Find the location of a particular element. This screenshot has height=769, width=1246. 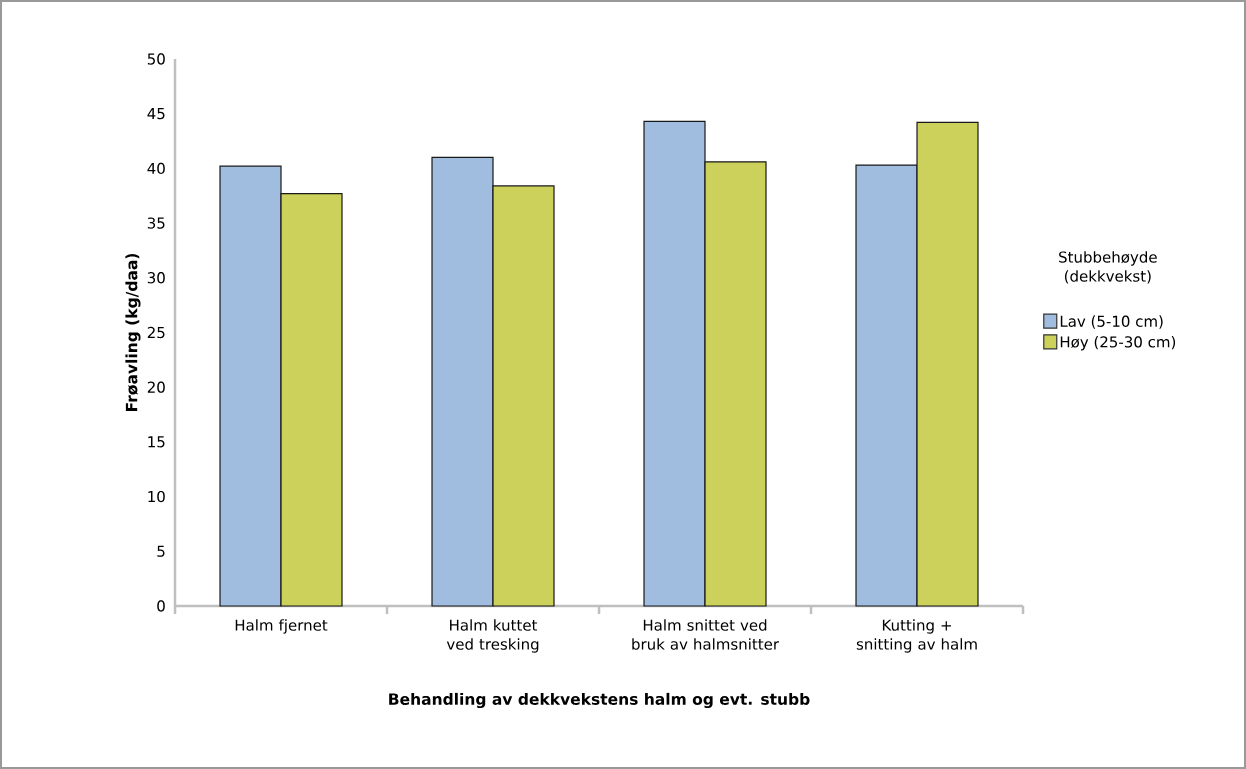

y-tick-label: 20 is located at coordinates (156, 387).